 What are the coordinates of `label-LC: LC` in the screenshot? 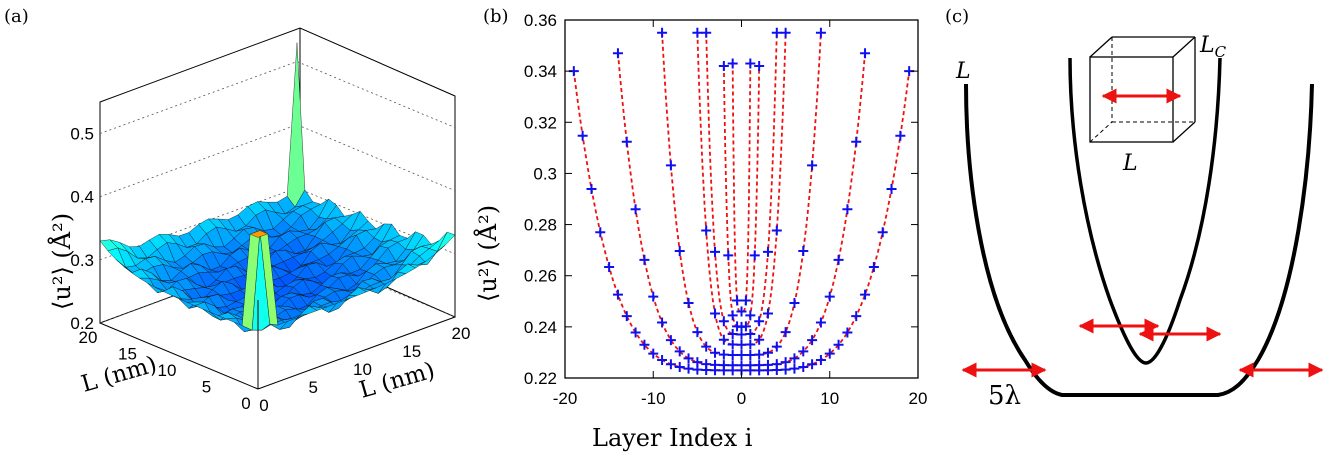 It's located at (1213, 47).